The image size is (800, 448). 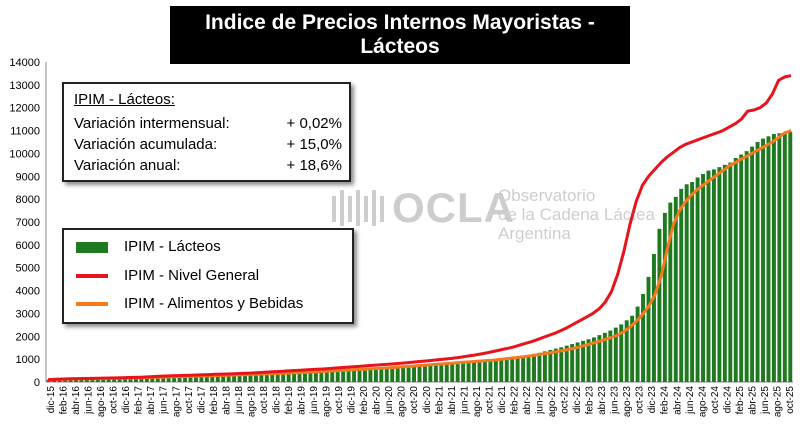 What do you see at coordinates (577, 400) in the screenshot?
I see `x-tick-label: dic-22` at bounding box center [577, 400].